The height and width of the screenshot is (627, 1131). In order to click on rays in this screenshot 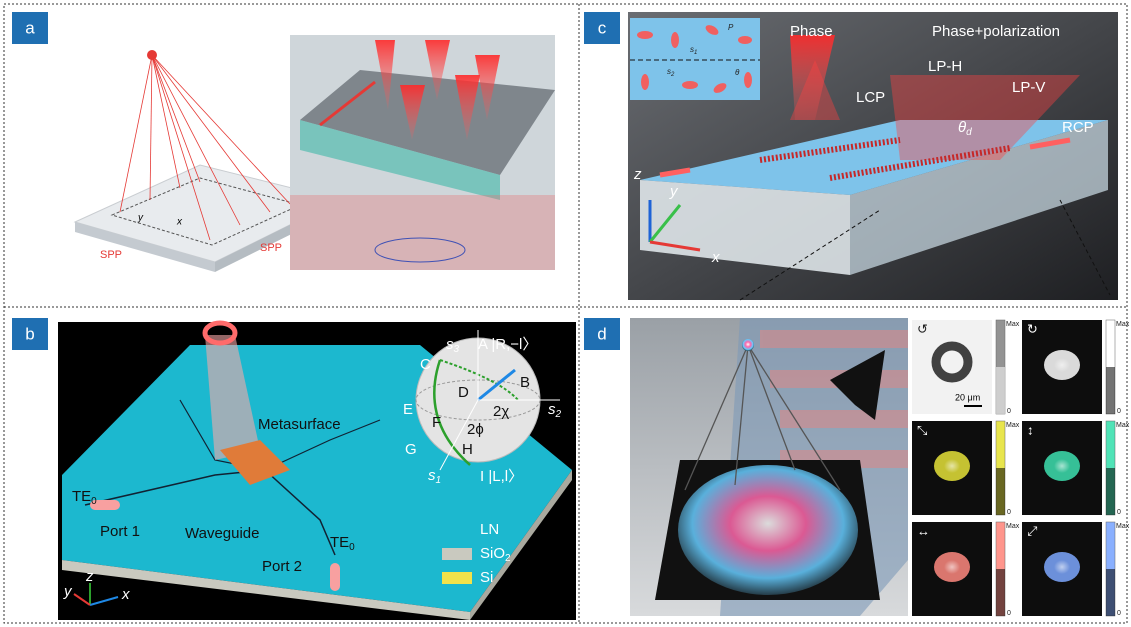, I will do `click(205, 147)`.